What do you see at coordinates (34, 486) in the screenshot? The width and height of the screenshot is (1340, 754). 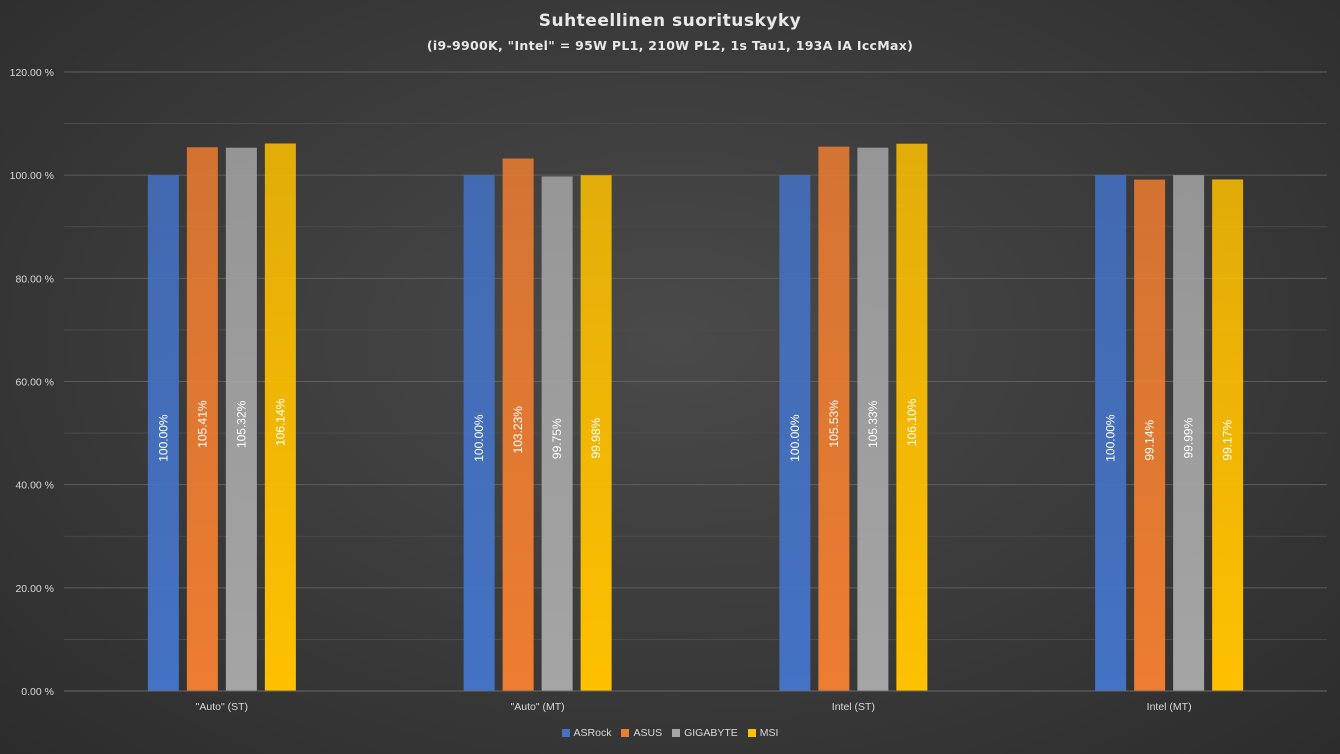 I see `y-tick-label: 40.00 %` at bounding box center [34, 486].